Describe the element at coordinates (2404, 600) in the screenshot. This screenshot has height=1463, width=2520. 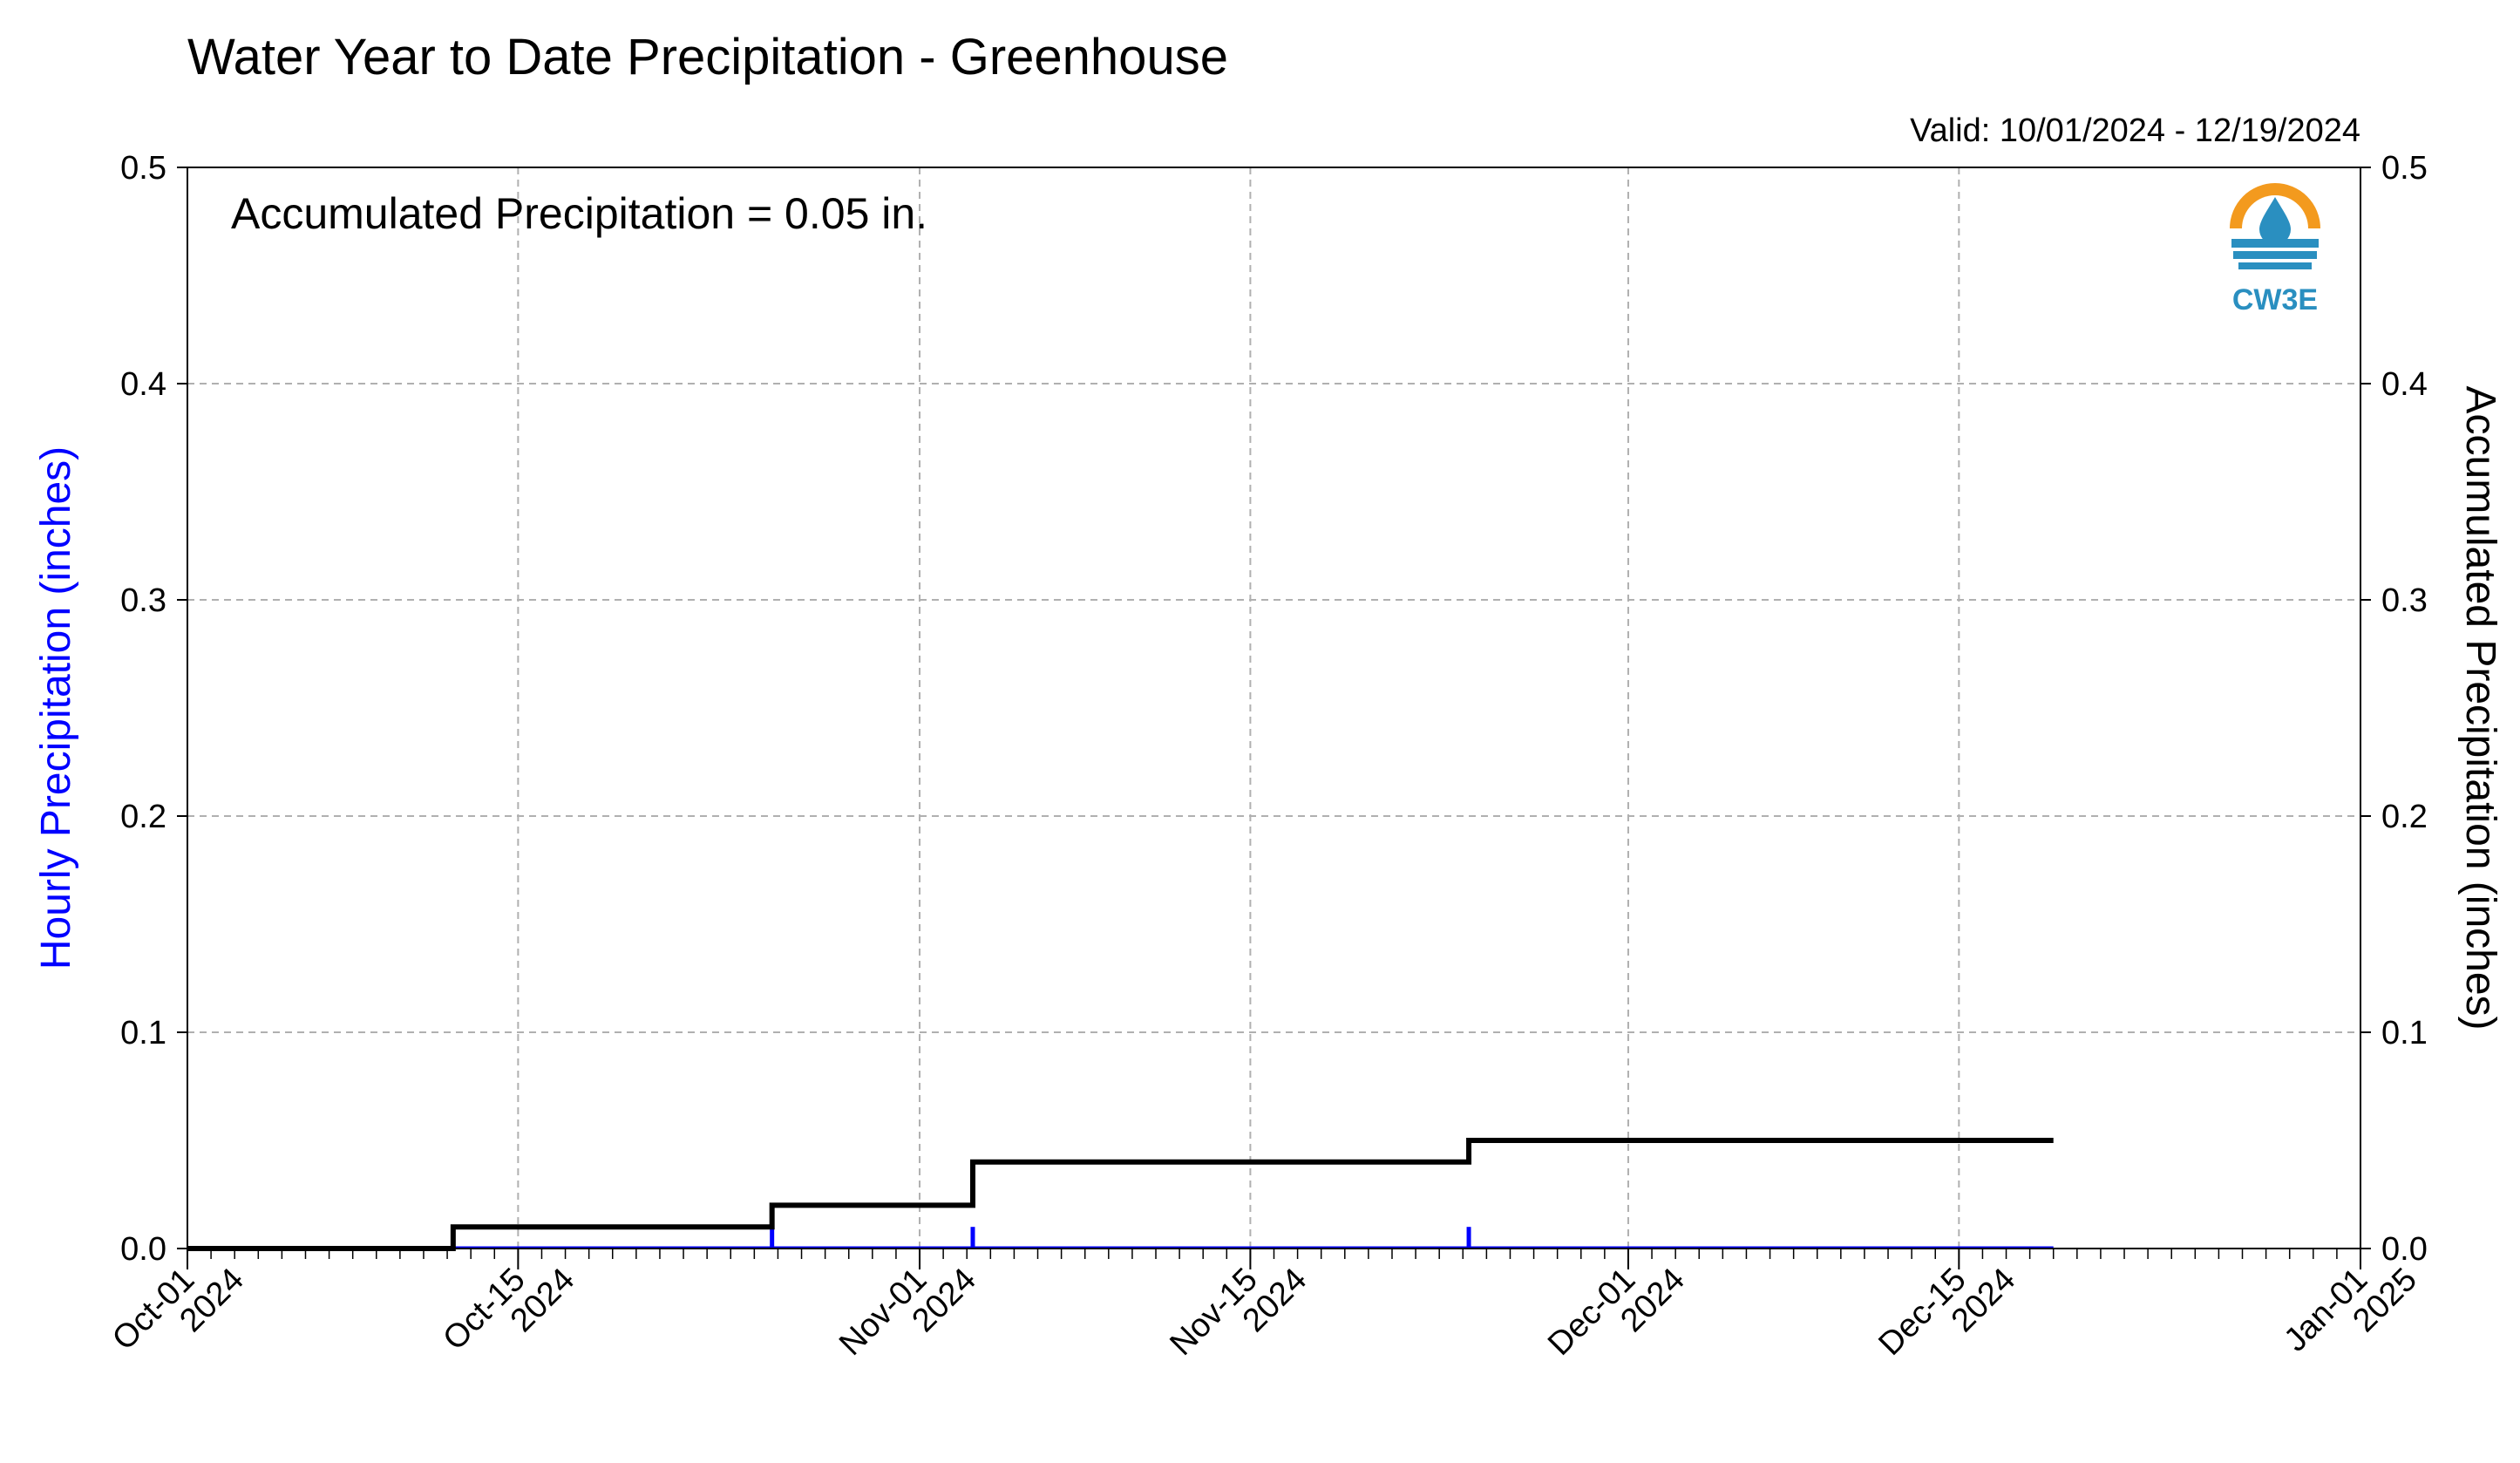
I see `y-right-tick-label: 0.3` at that location.